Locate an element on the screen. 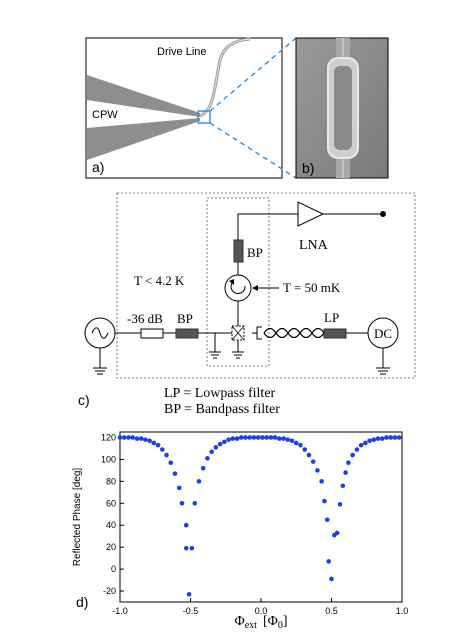 This screenshot has height=635, width=474. input-ground-icon is located at coordinates (215, 355).